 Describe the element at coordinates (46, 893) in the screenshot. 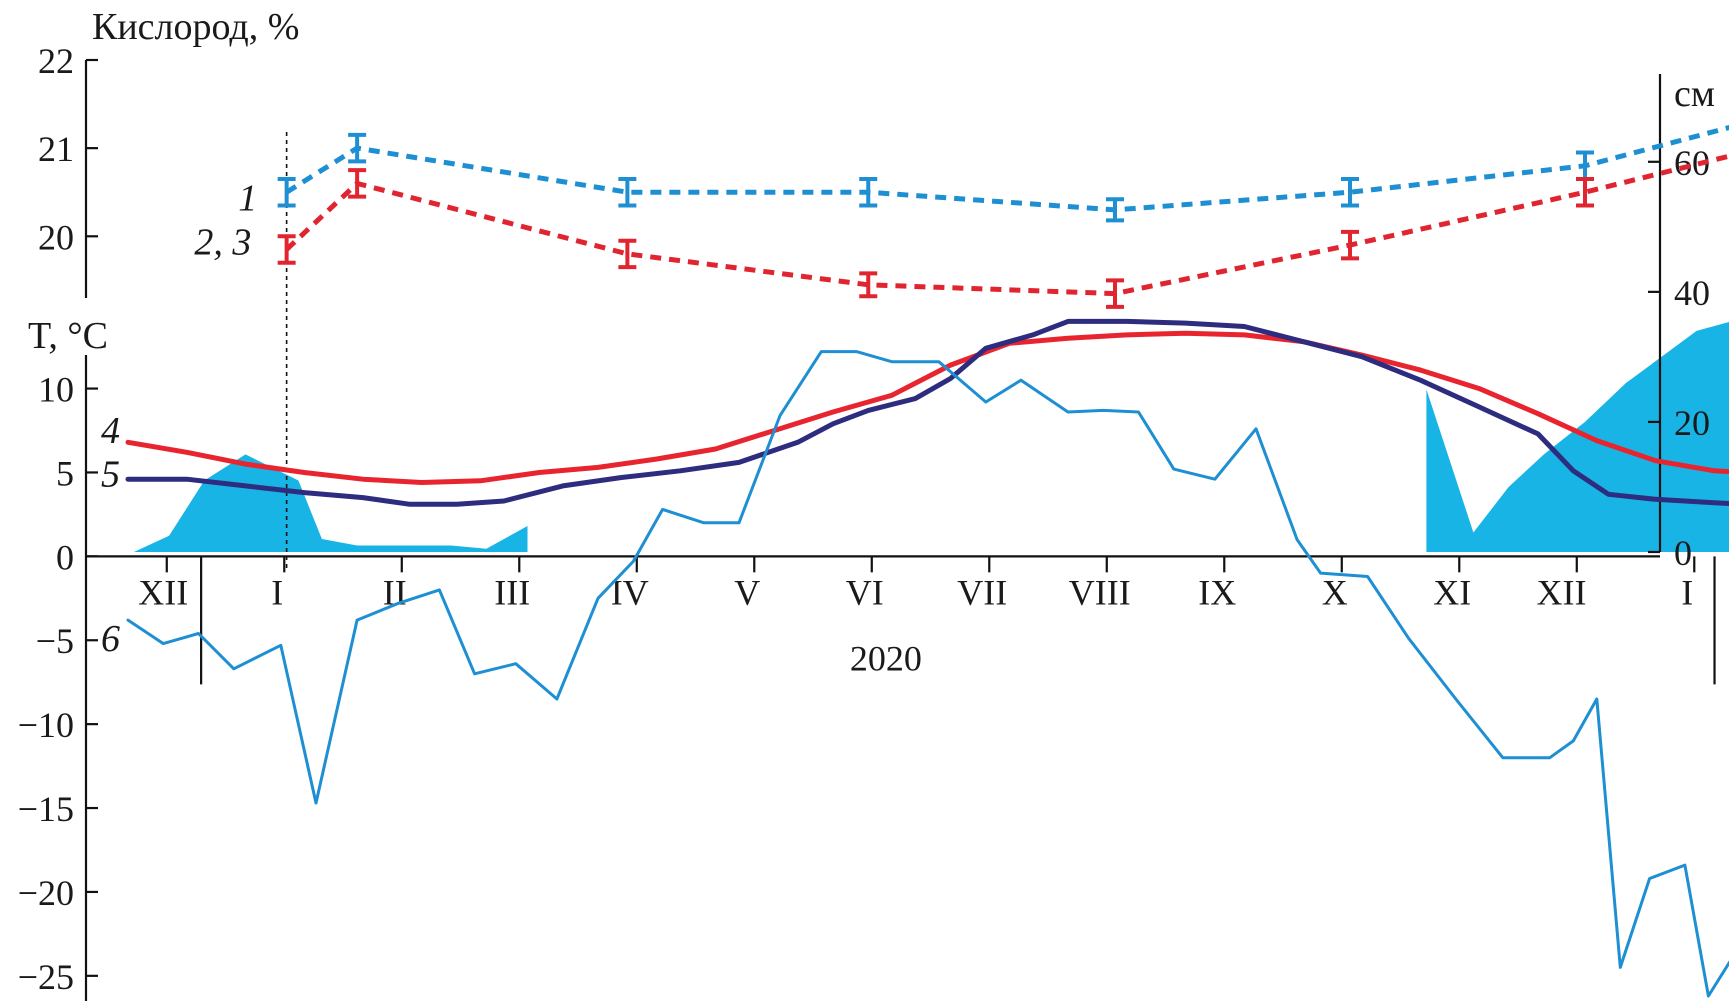

I see `temp-tick-label: −20` at that location.